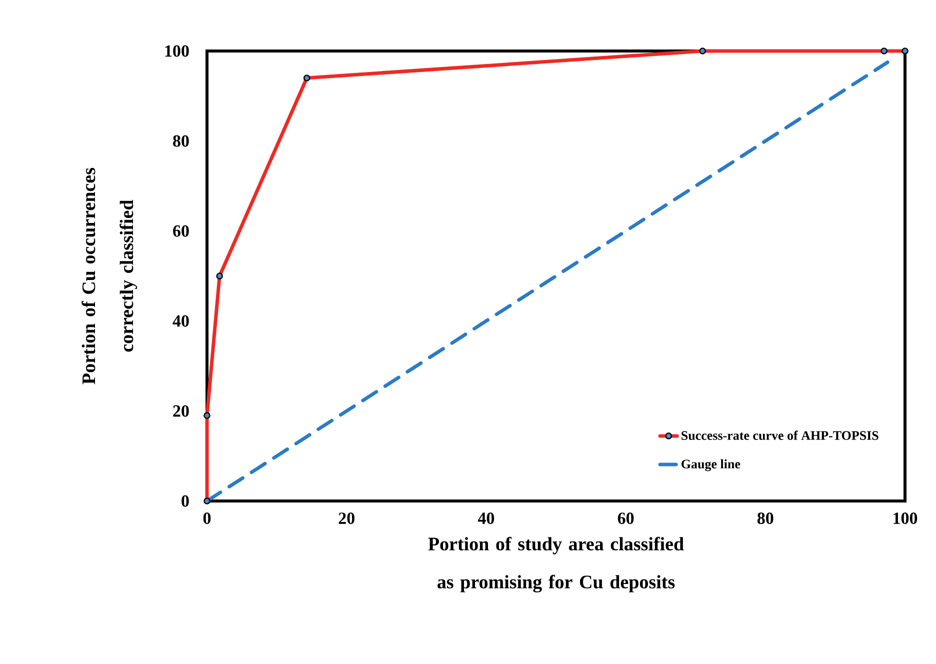  What do you see at coordinates (486, 518) in the screenshot?
I see `x-tick-label: 40` at bounding box center [486, 518].